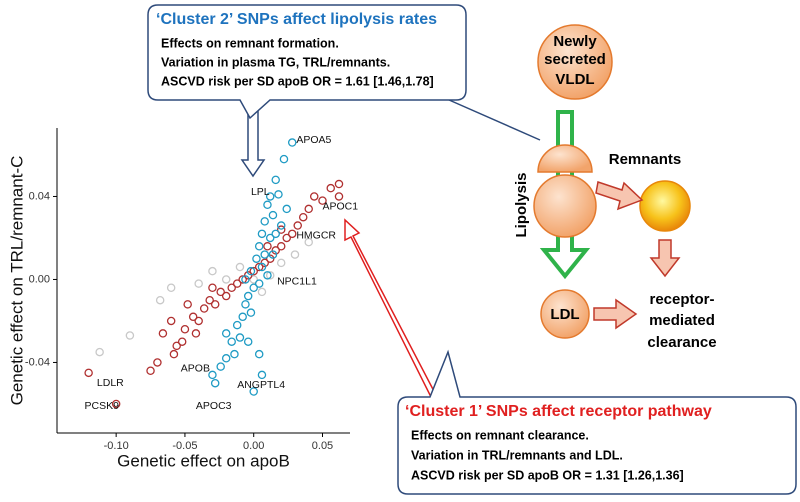 The height and width of the screenshot is (502, 800). Describe the element at coordinates (682, 320) in the screenshot. I see `node-label: mediated` at that location.